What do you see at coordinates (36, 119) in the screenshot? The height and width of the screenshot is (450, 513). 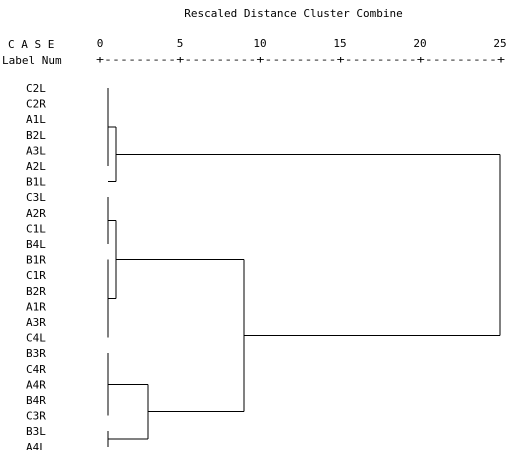 I see `leaf-label: A1L` at bounding box center [36, 119].